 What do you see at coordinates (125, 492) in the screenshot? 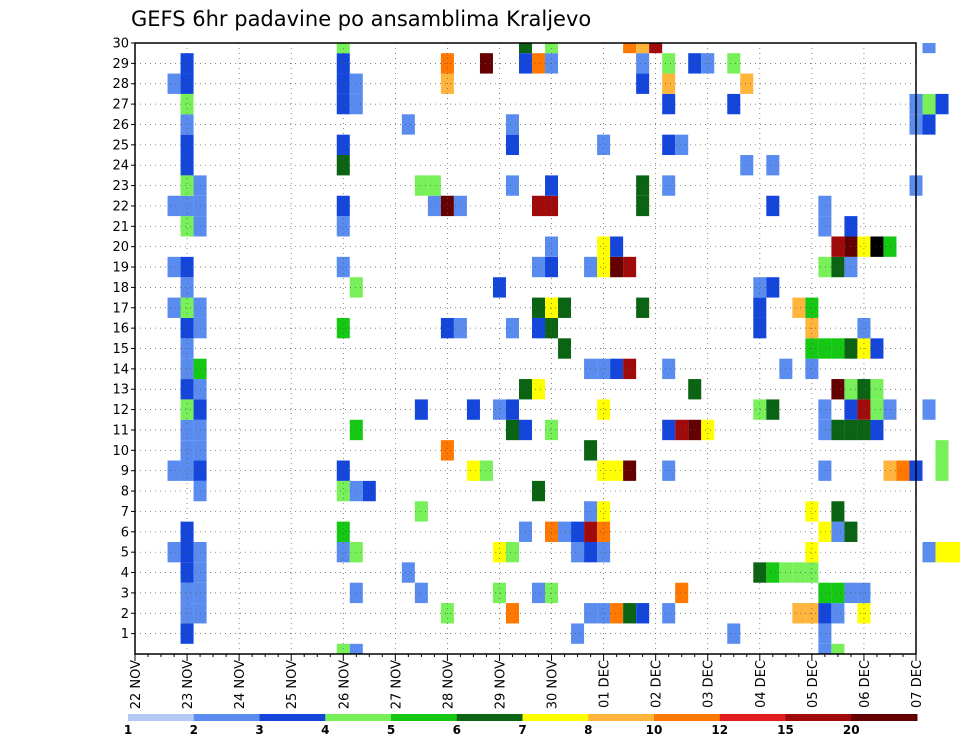
I see `y-tick-label: 8` at bounding box center [125, 492].